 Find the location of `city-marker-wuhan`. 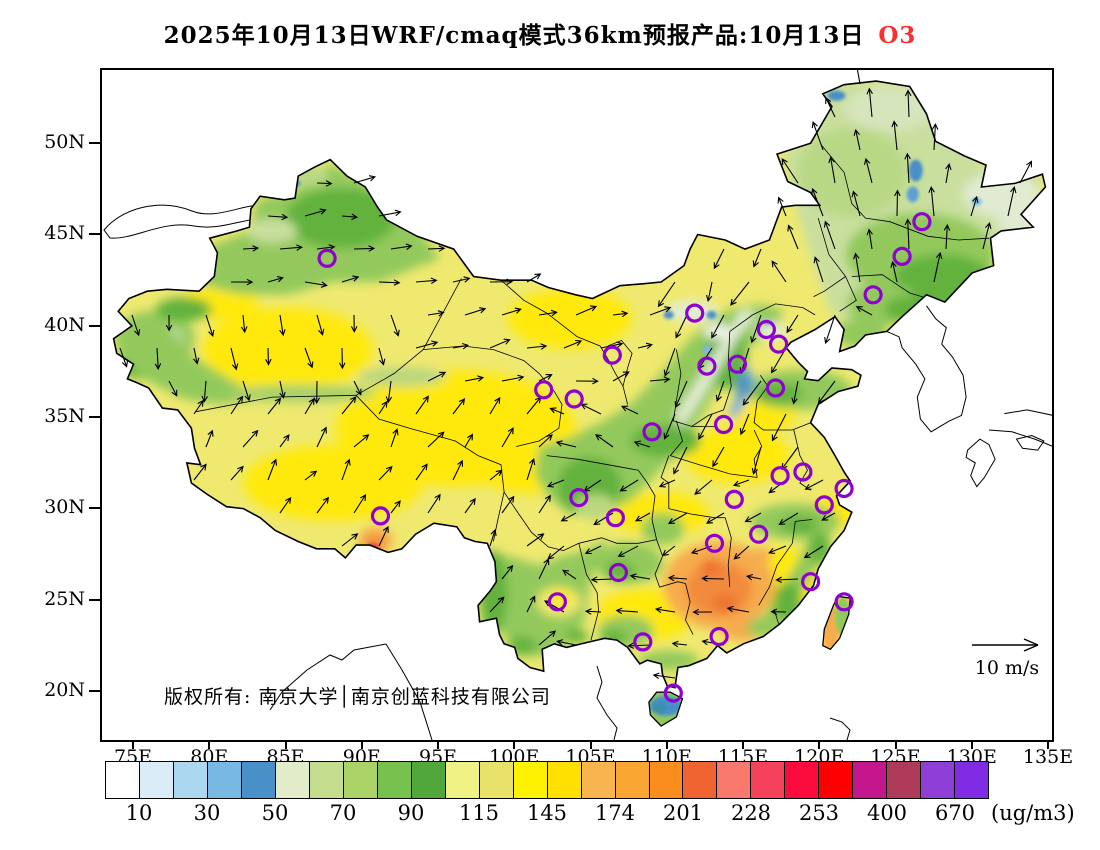

city-marker-wuhan is located at coordinates (734, 499).